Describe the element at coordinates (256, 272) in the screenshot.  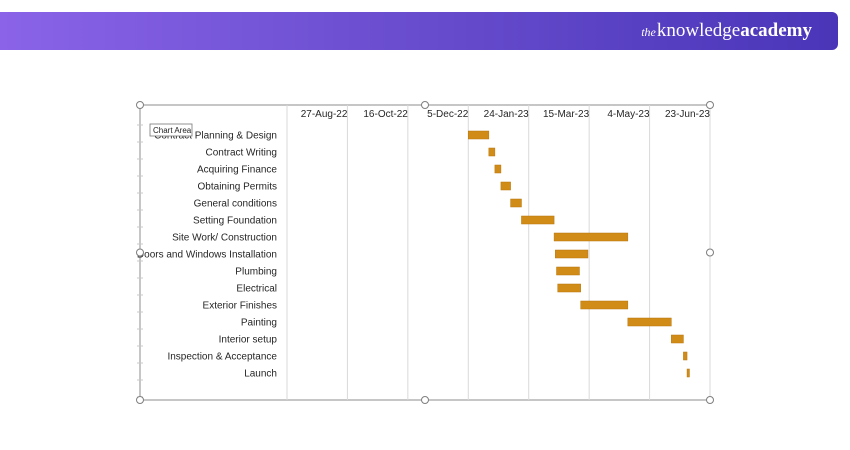
I see `task-label: Plumbing` at that location.